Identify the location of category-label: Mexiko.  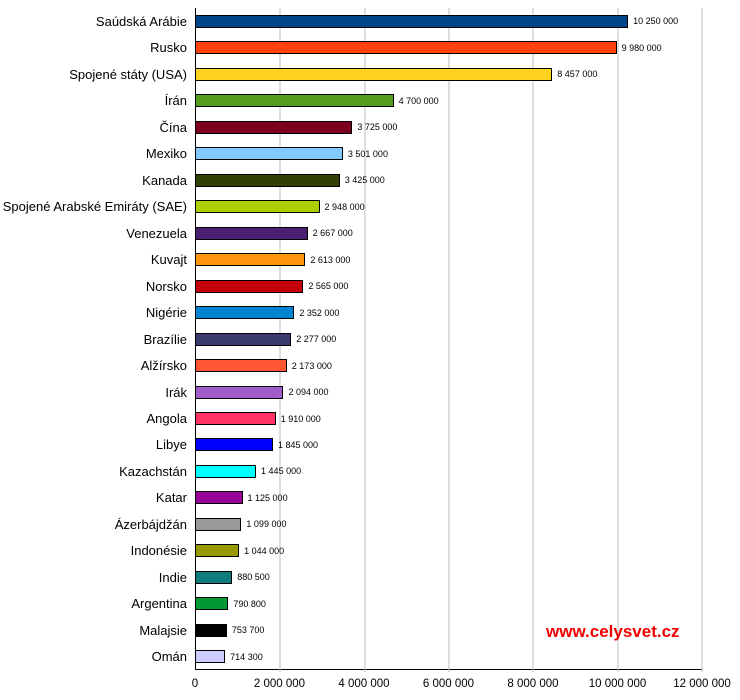
(166, 154).